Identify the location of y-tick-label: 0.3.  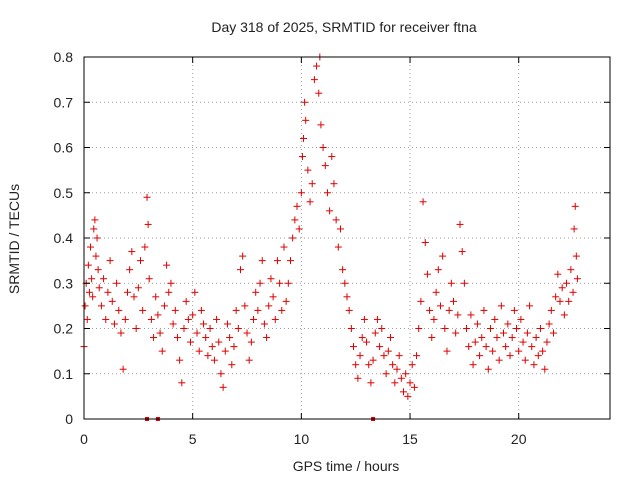
(64, 283).